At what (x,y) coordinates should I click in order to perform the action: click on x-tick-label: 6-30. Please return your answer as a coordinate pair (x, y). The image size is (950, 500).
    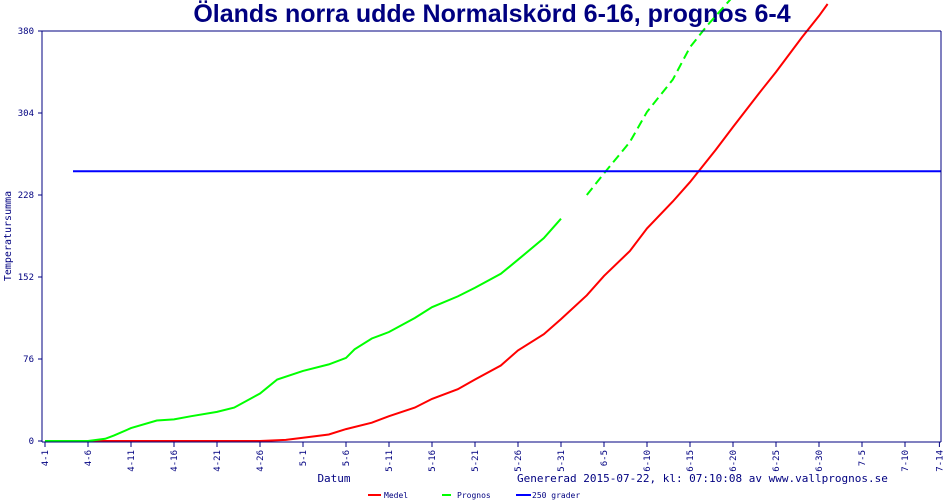
    Looking at the image, I should click on (820, 461).